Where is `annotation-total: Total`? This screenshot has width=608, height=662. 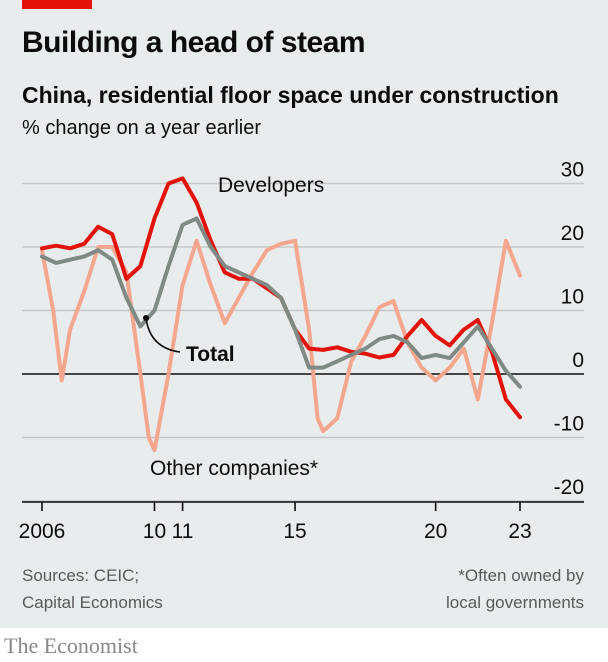
annotation-total: Total is located at coordinates (210, 354).